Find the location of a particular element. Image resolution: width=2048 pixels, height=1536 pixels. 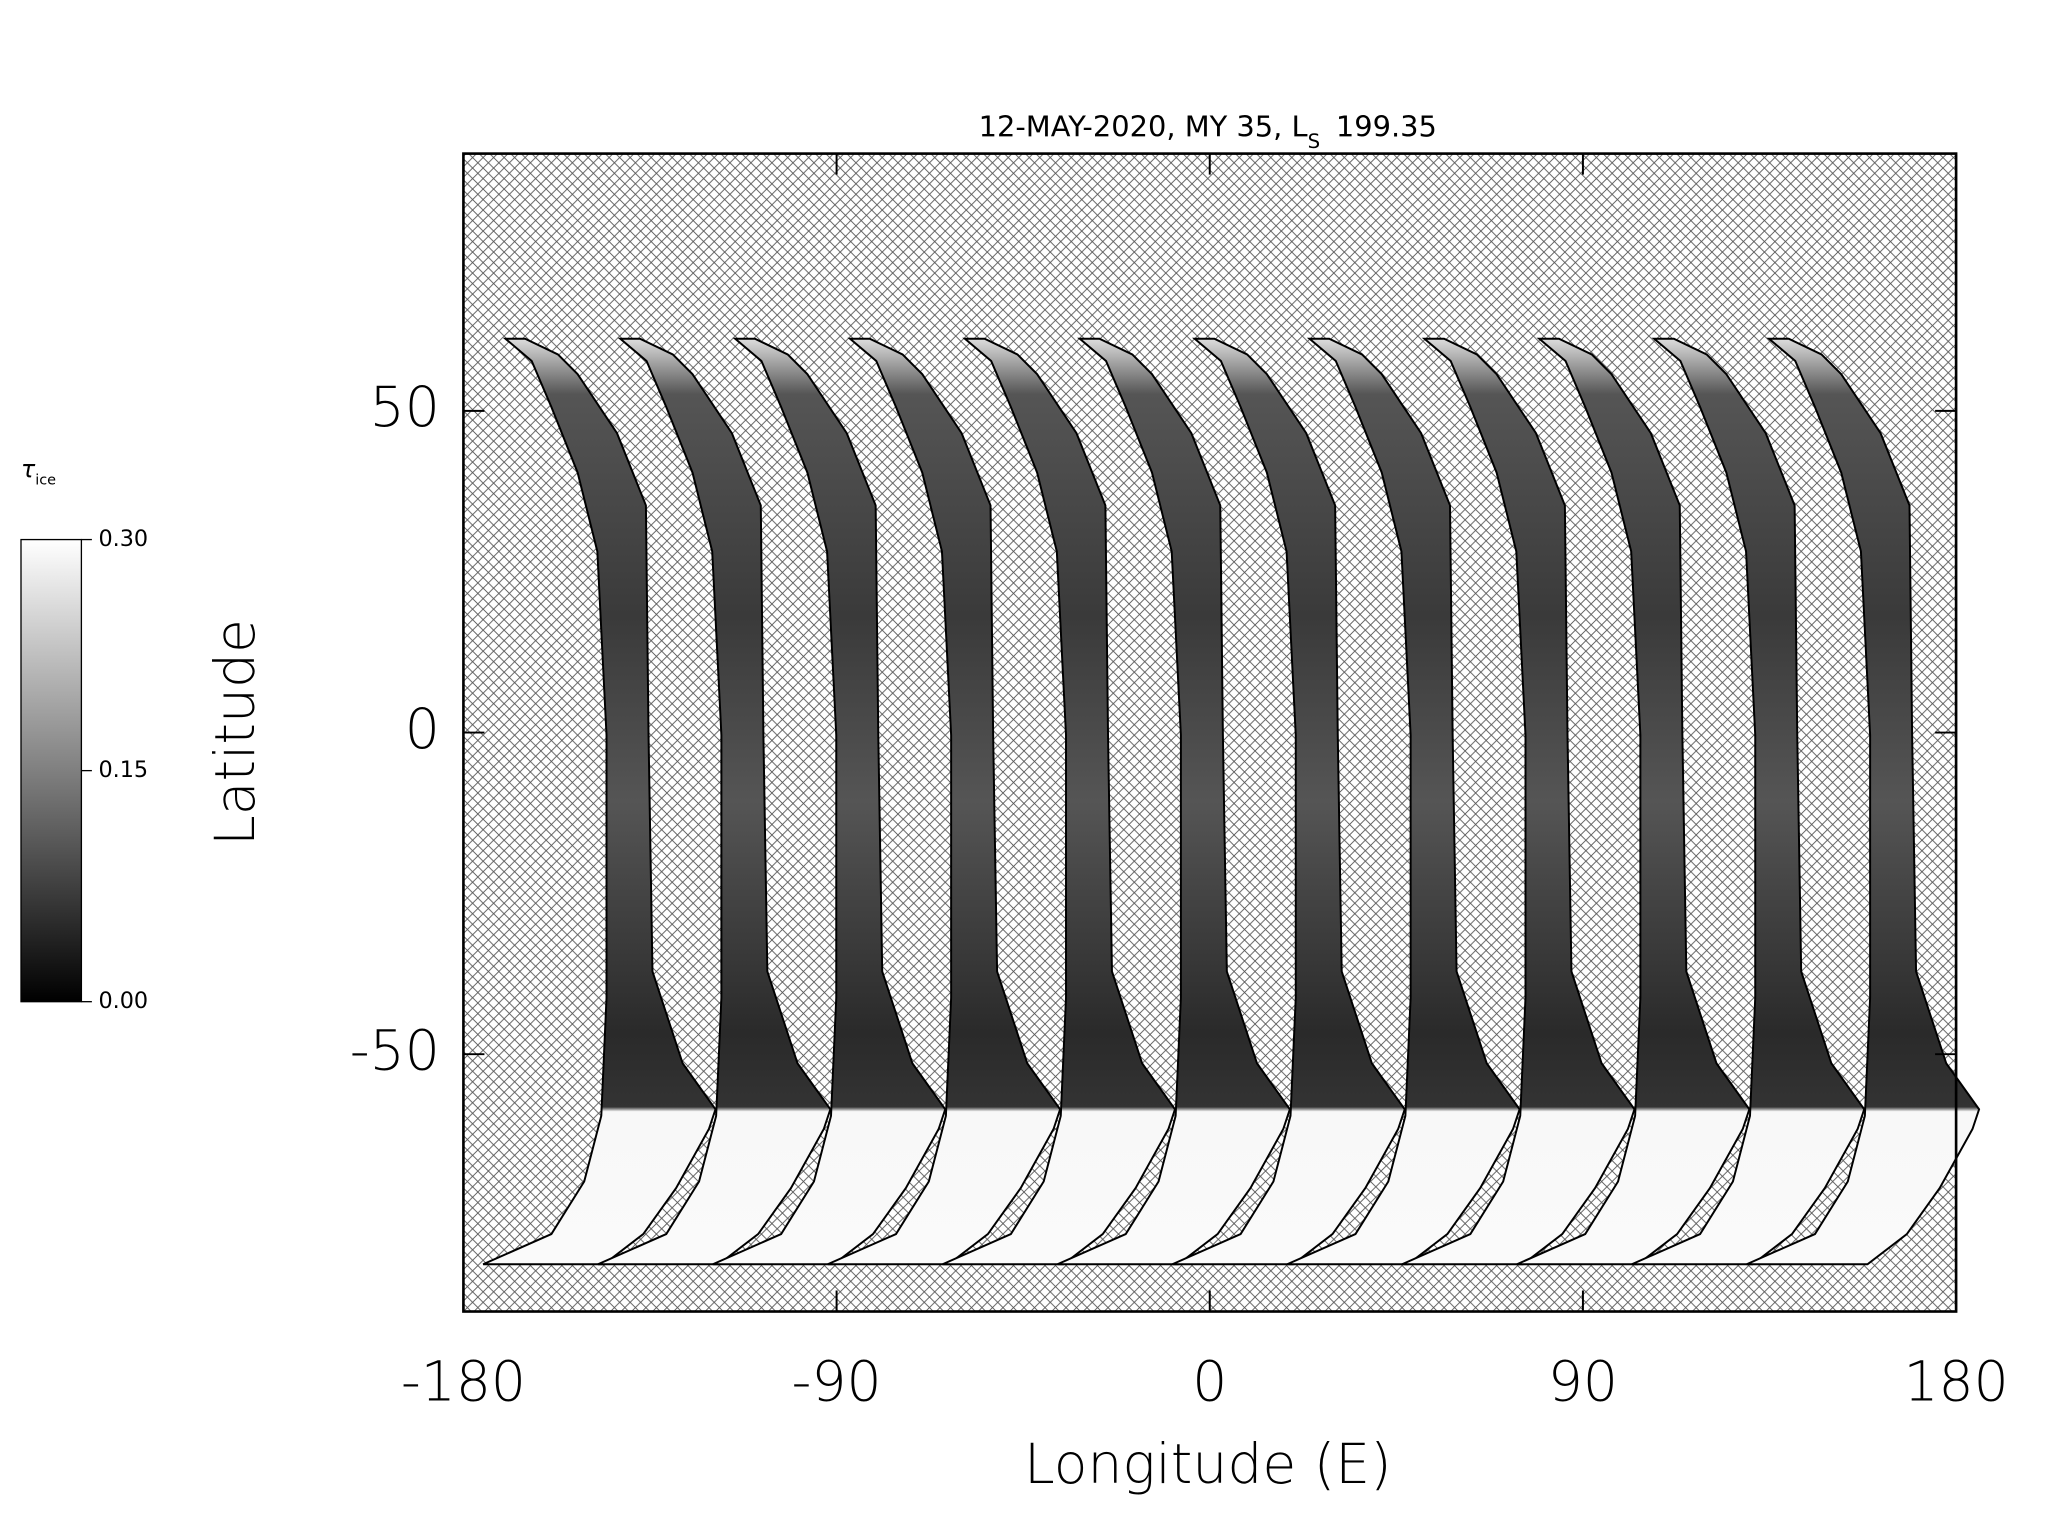

chart-title: 12-MAY-2020, MY 35, LS 199.35 is located at coordinates (1208, 131).